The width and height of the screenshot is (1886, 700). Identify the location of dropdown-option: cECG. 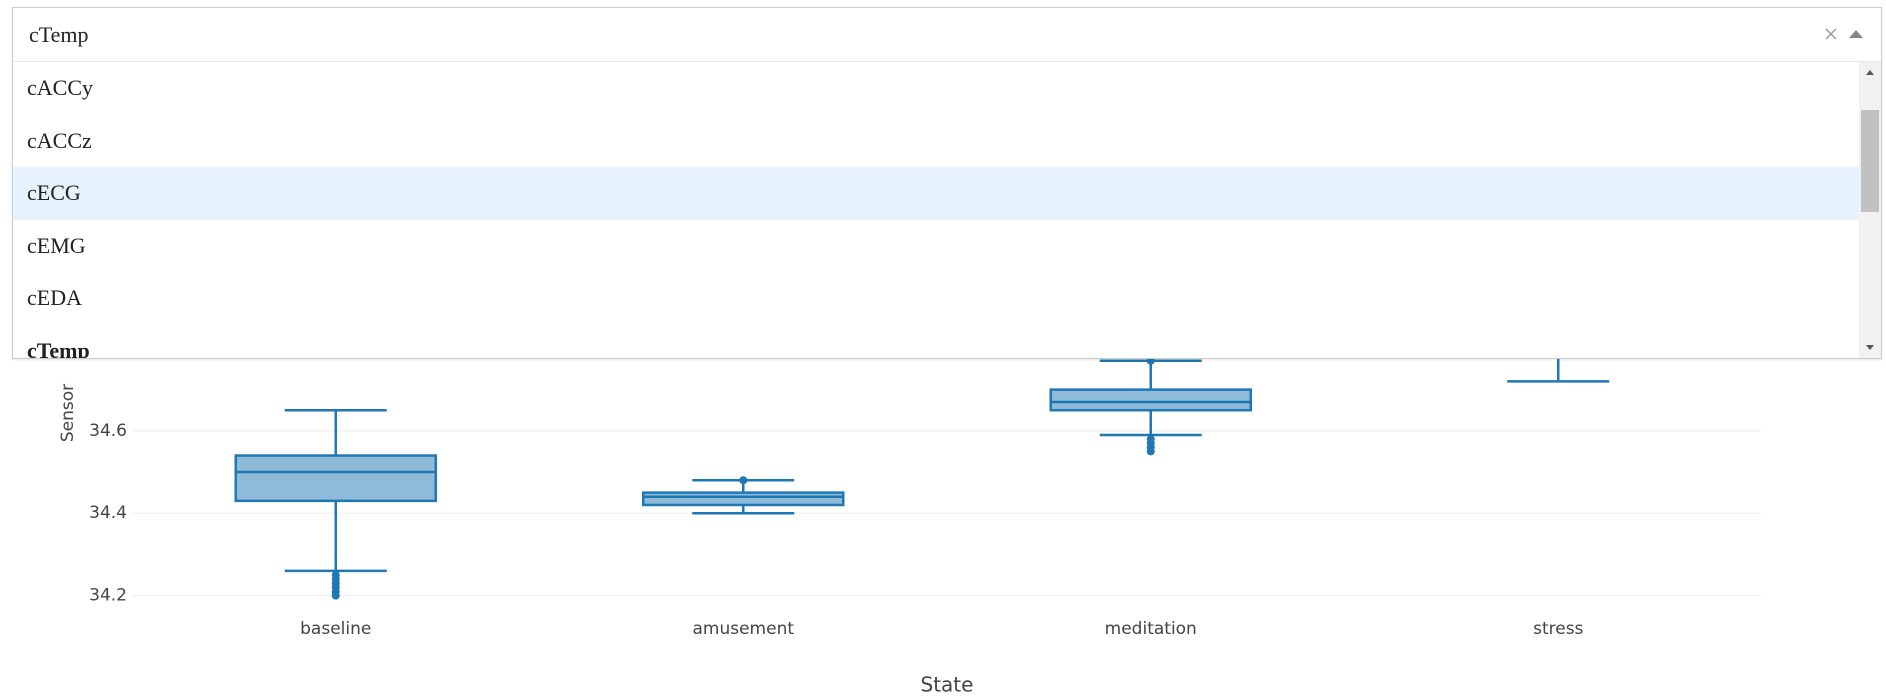
(936, 193).